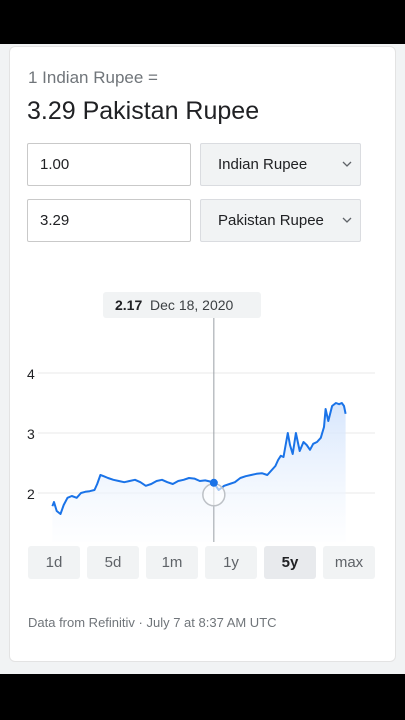  I want to click on from-currency-select: Indian Rupee, so click(280, 164).